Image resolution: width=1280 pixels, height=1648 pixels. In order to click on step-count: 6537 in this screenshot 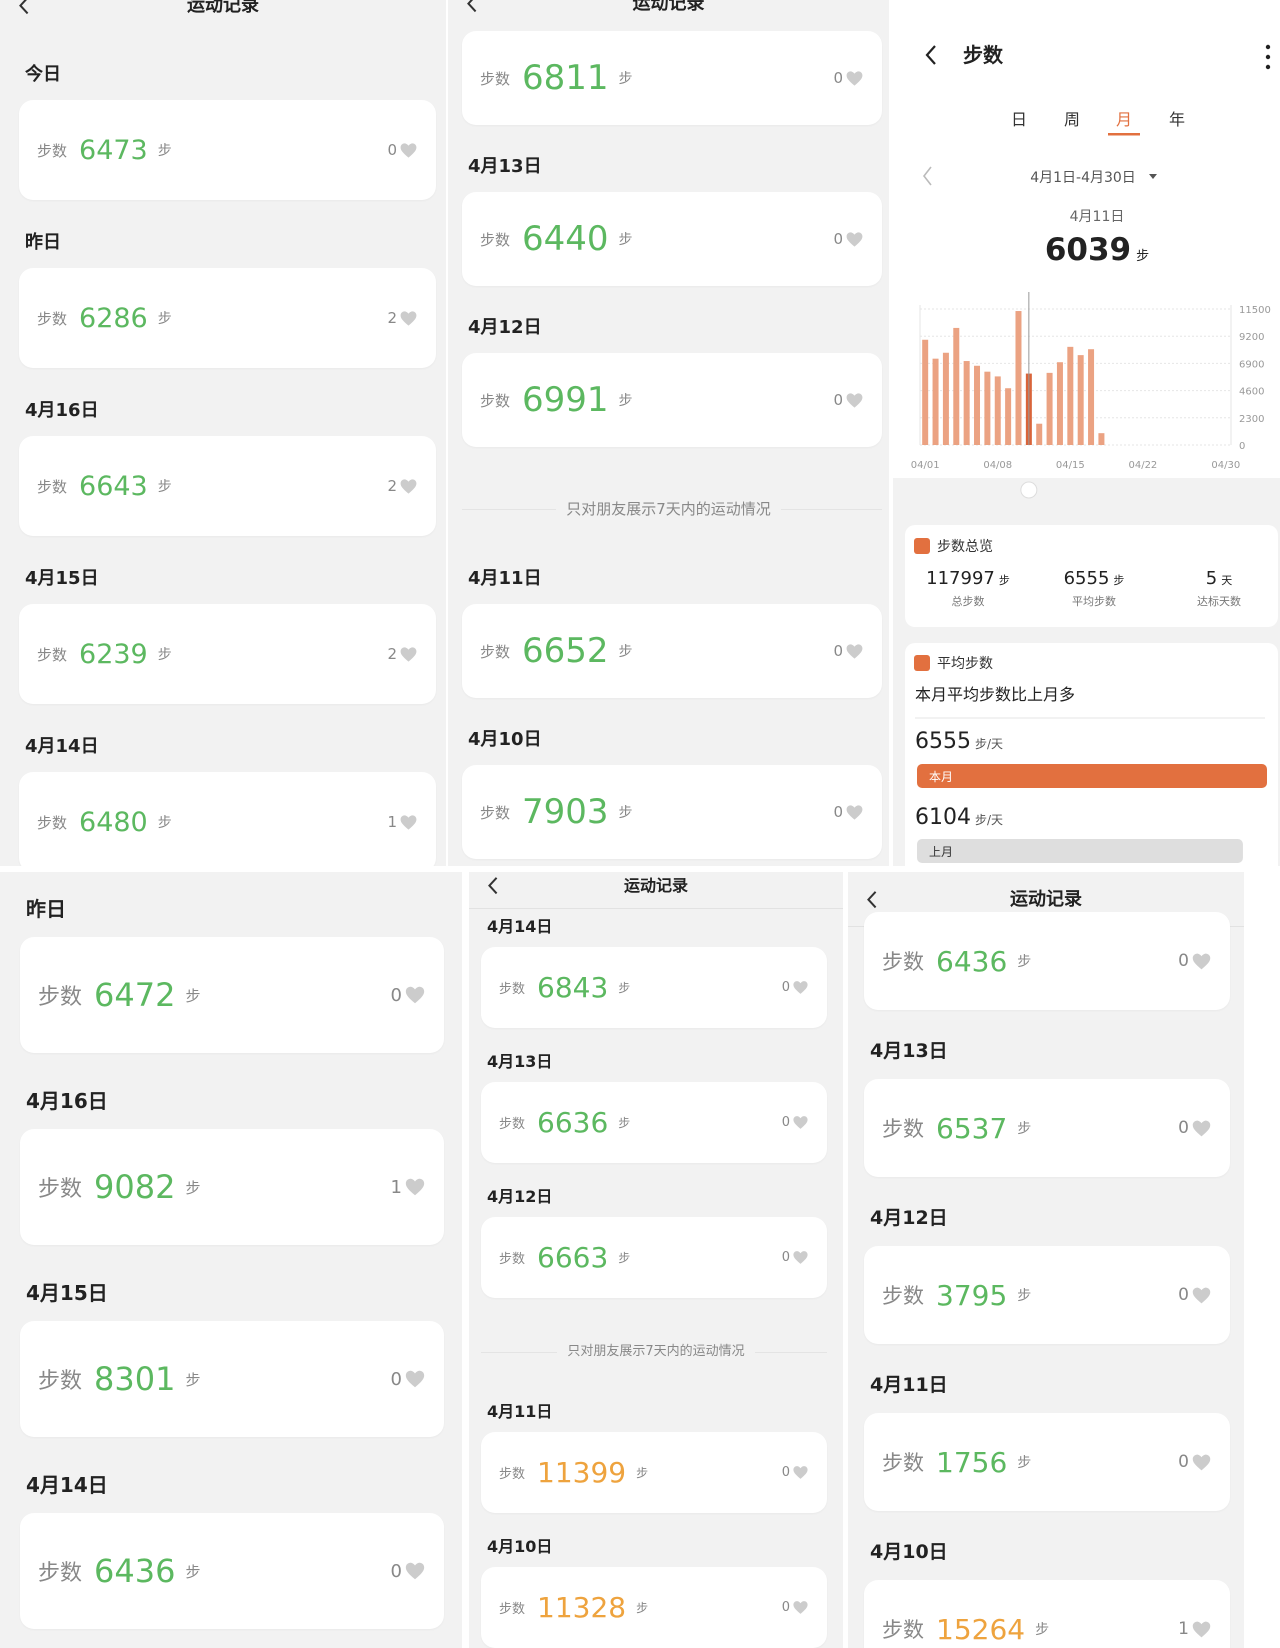, I will do `click(972, 1128)`.